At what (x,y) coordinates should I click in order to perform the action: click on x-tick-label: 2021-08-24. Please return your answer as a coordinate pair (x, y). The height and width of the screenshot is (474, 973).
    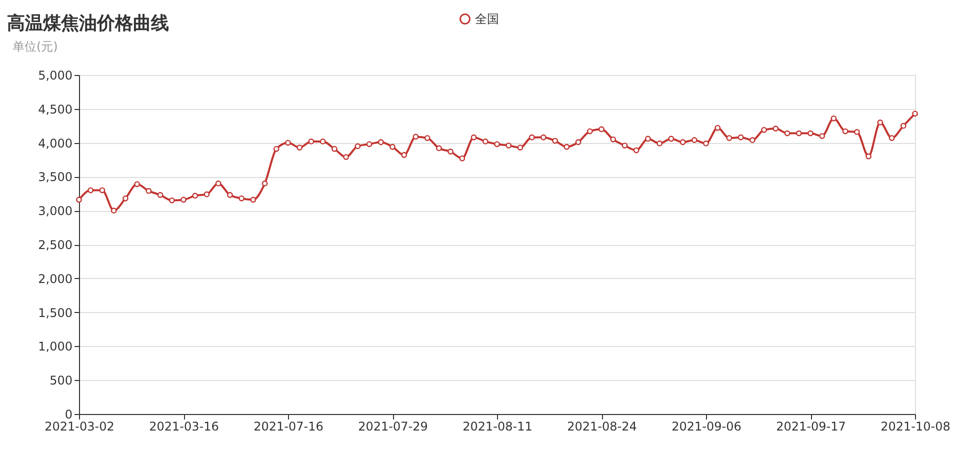
    Looking at the image, I should click on (602, 427).